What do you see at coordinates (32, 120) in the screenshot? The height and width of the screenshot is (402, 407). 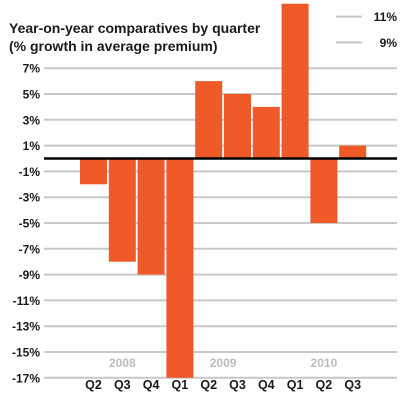 I see `y-tick-label: 3%` at bounding box center [32, 120].